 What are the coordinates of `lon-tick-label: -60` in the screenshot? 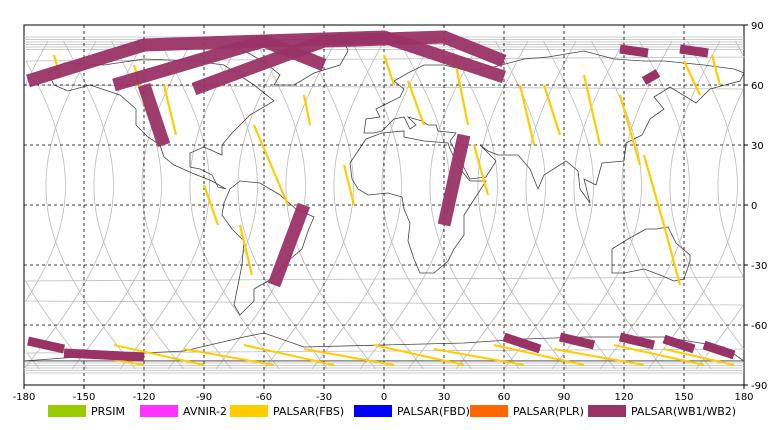 It's located at (264, 397).